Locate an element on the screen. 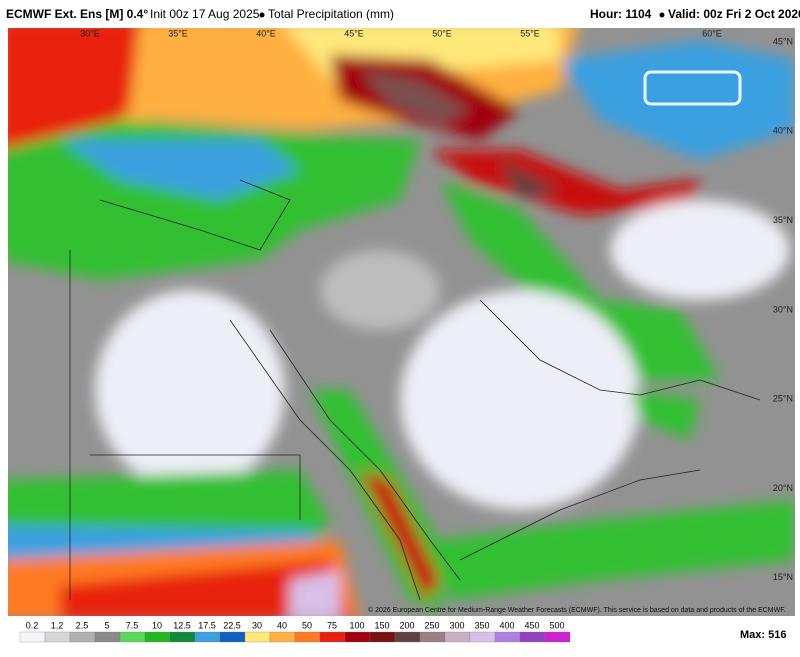 The image size is (800, 657). legend-label: 0.2 is located at coordinates (32, 625).